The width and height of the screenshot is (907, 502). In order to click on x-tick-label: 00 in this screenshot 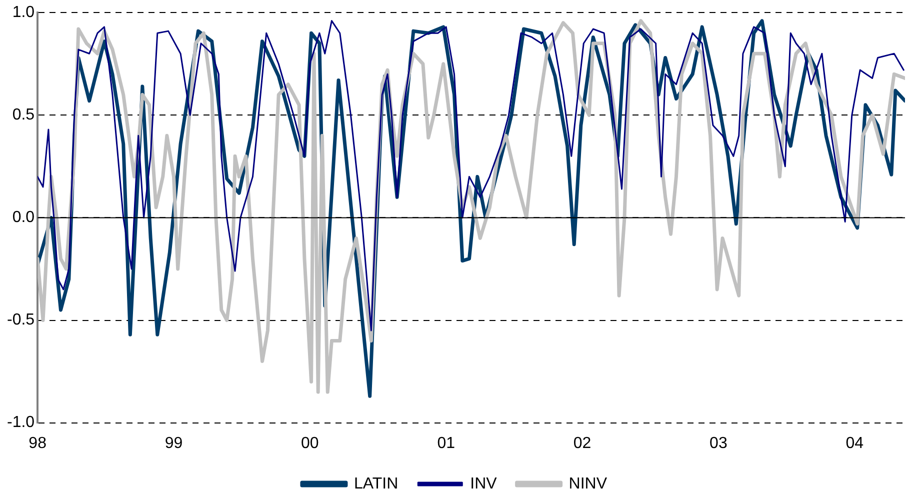, I will do `click(310, 443)`.